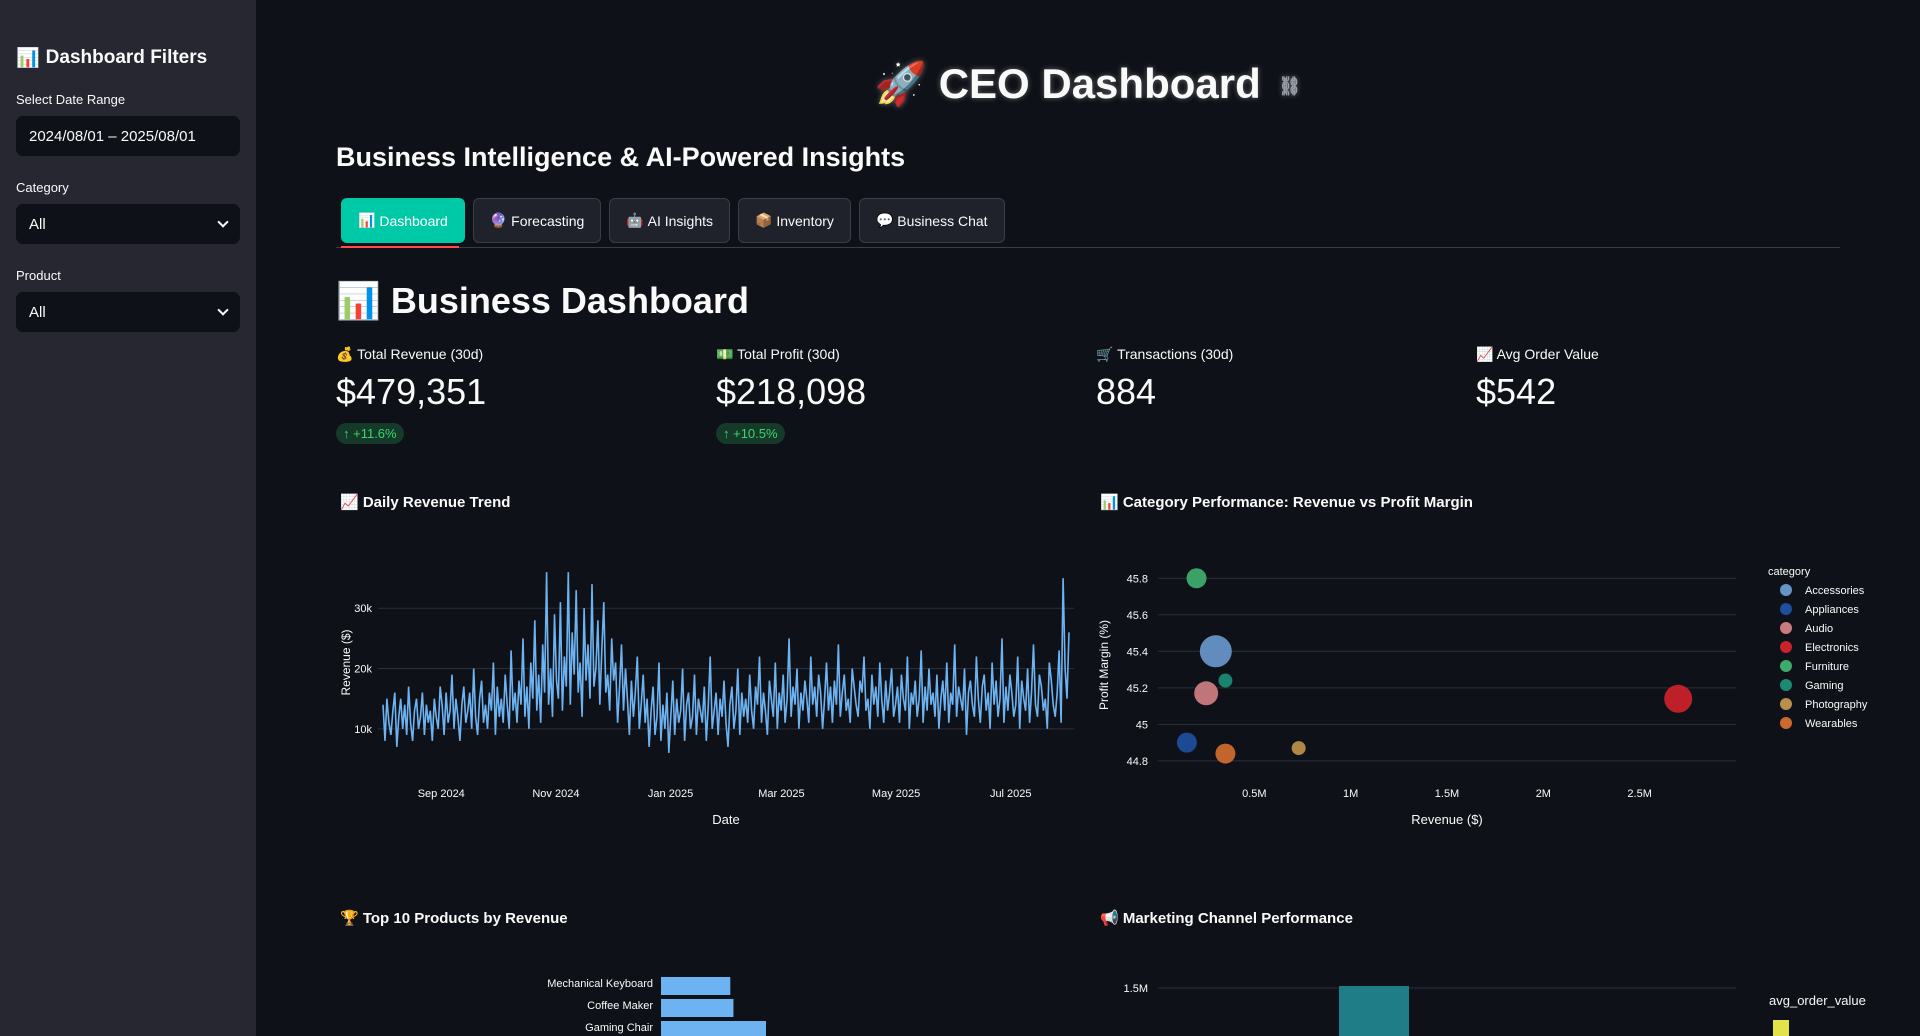 The height and width of the screenshot is (1036, 1920). I want to click on y-tick-label: 20k, so click(363, 670).